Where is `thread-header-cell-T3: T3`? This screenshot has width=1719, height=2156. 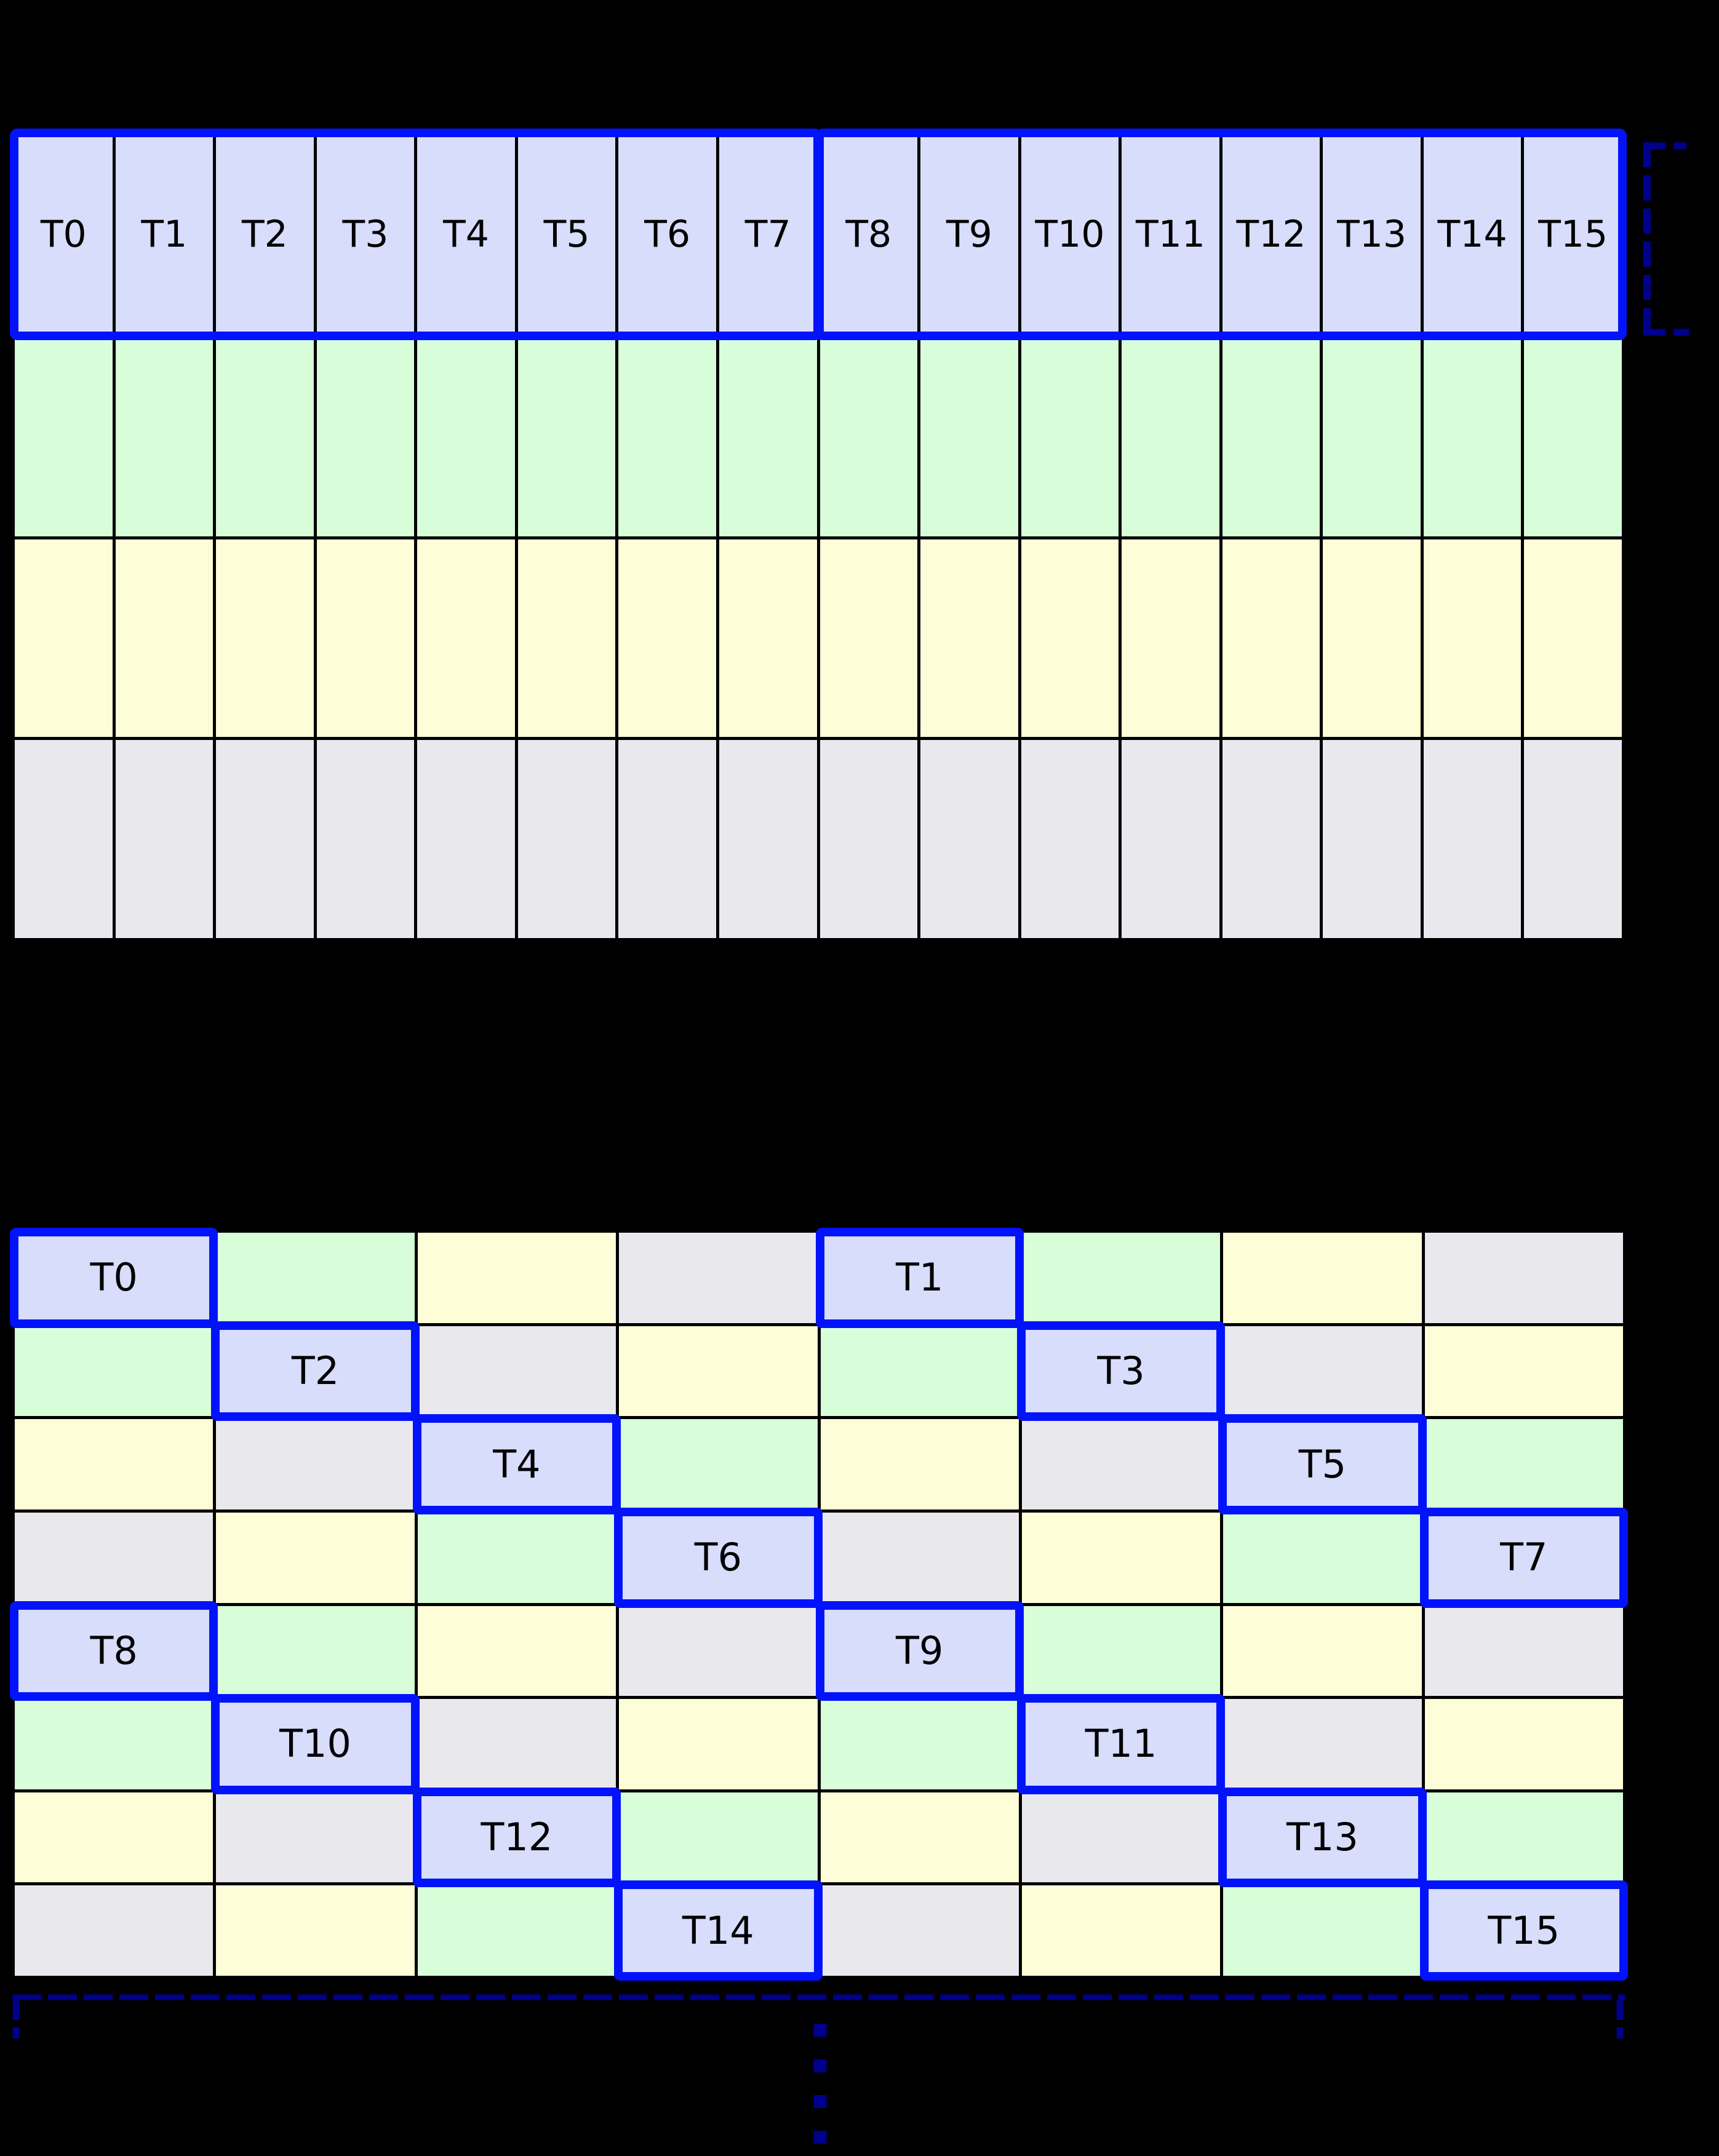
thread-header-cell-T3: T3 is located at coordinates (365, 234).